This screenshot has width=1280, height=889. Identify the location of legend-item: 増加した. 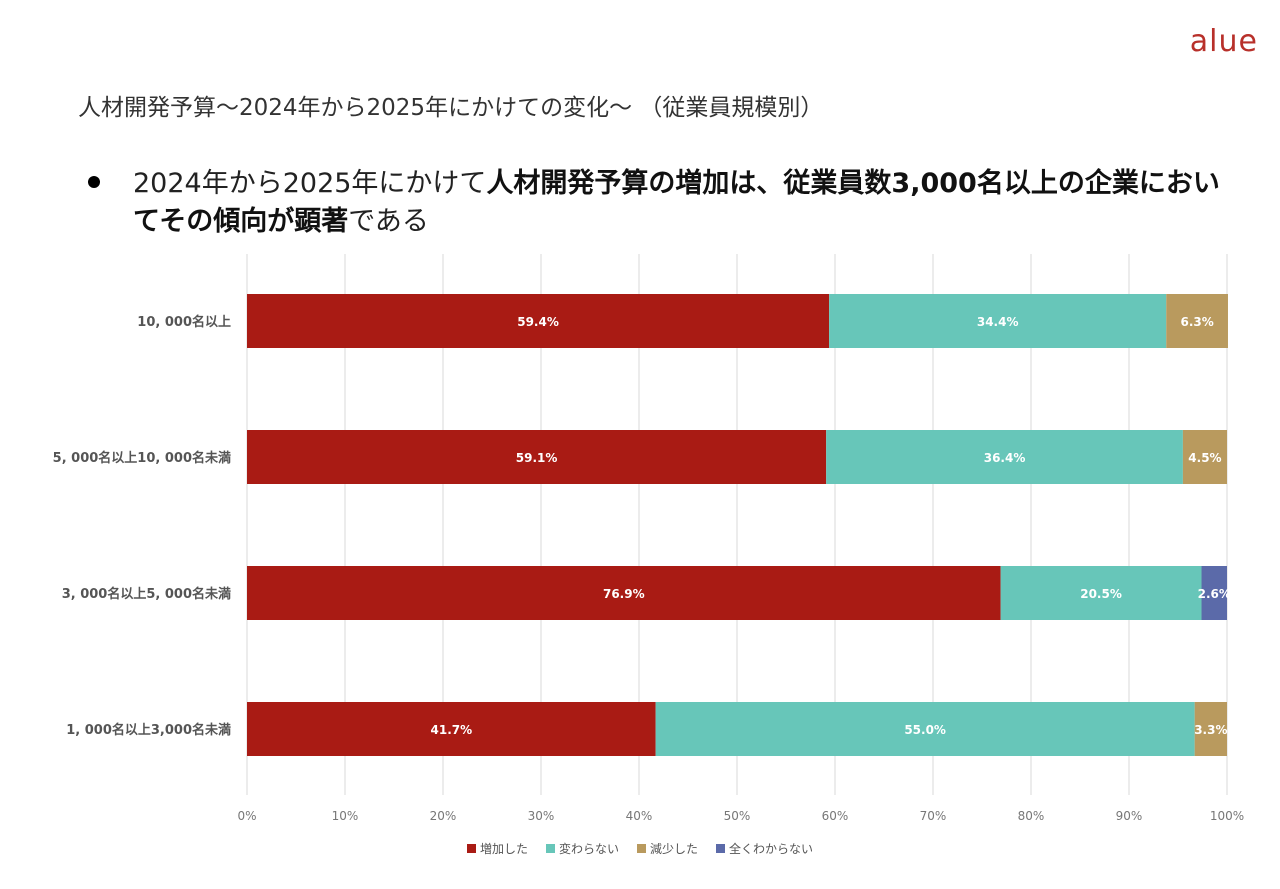
(497, 848).